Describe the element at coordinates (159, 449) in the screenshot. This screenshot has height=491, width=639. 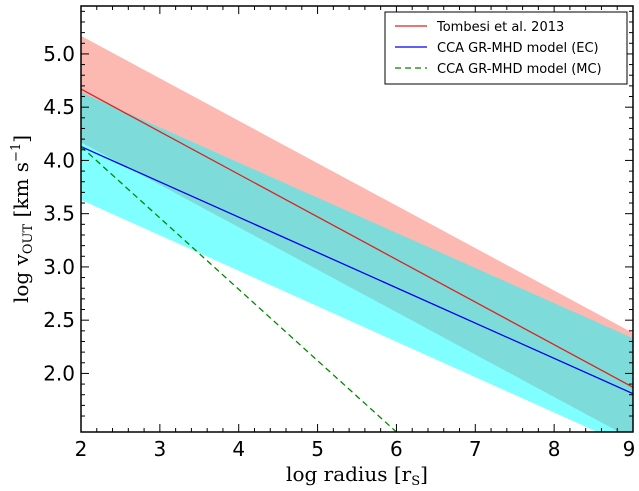
I see `x-tick-label: 3` at that location.